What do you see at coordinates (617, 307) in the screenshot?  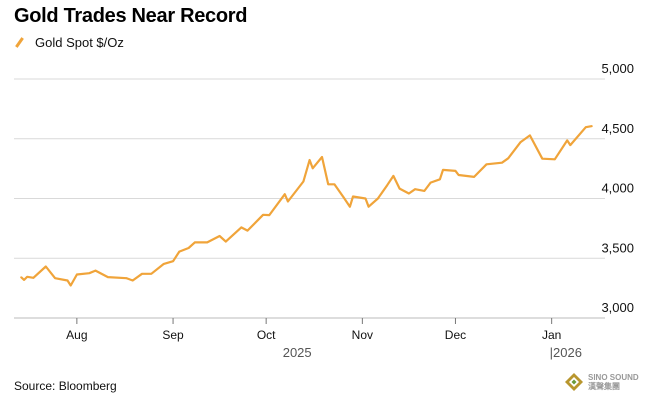 I see `y-tick-label: 3,000` at bounding box center [617, 307].